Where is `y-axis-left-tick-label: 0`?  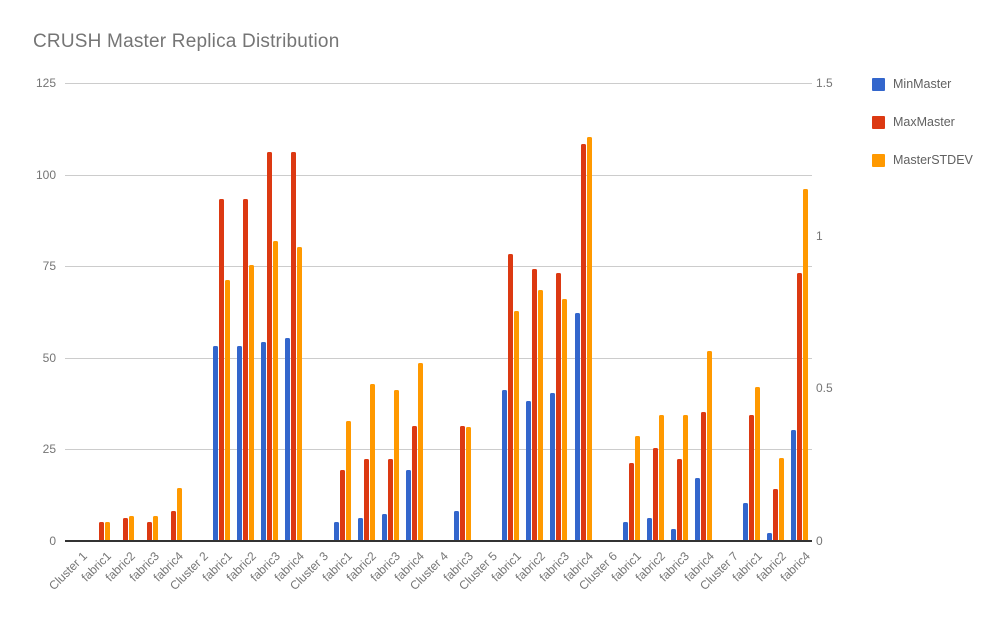 y-axis-left-tick-label: 0 is located at coordinates (52, 541).